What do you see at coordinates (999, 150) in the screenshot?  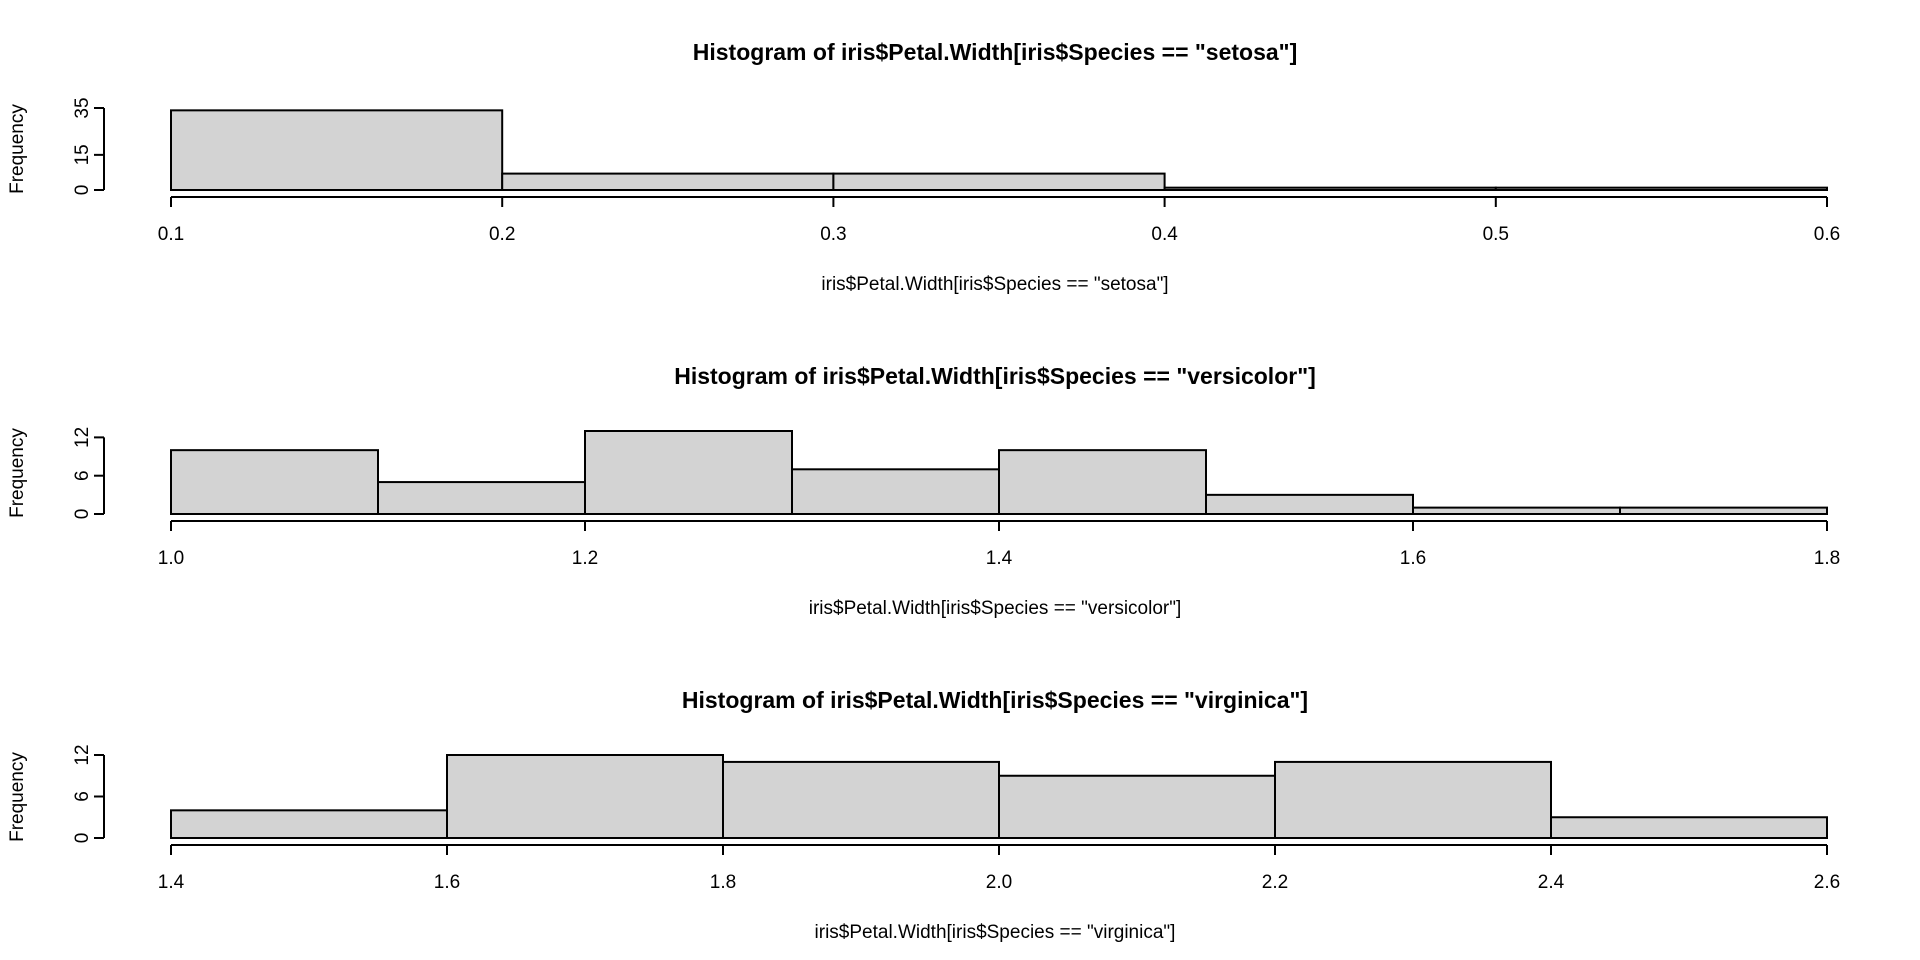 I see `bars-setosa` at bounding box center [999, 150].